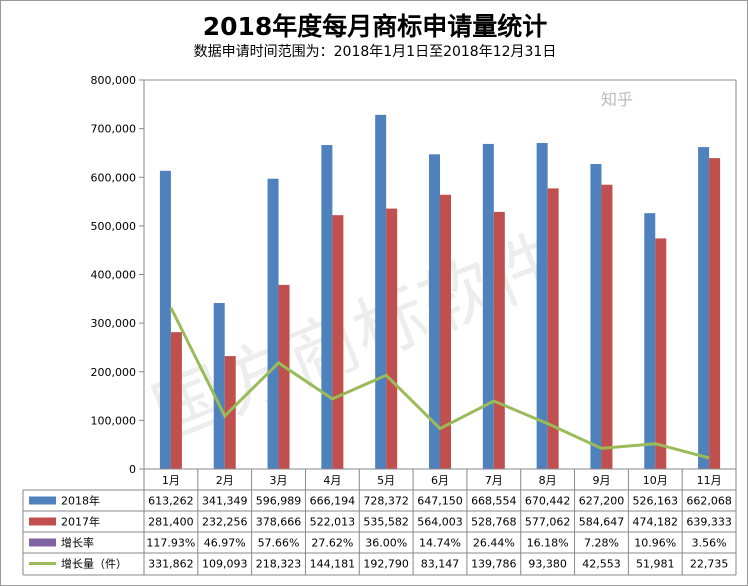  Describe the element at coordinates (548, 480) in the screenshot. I see `x-tick-label: 8月` at that location.